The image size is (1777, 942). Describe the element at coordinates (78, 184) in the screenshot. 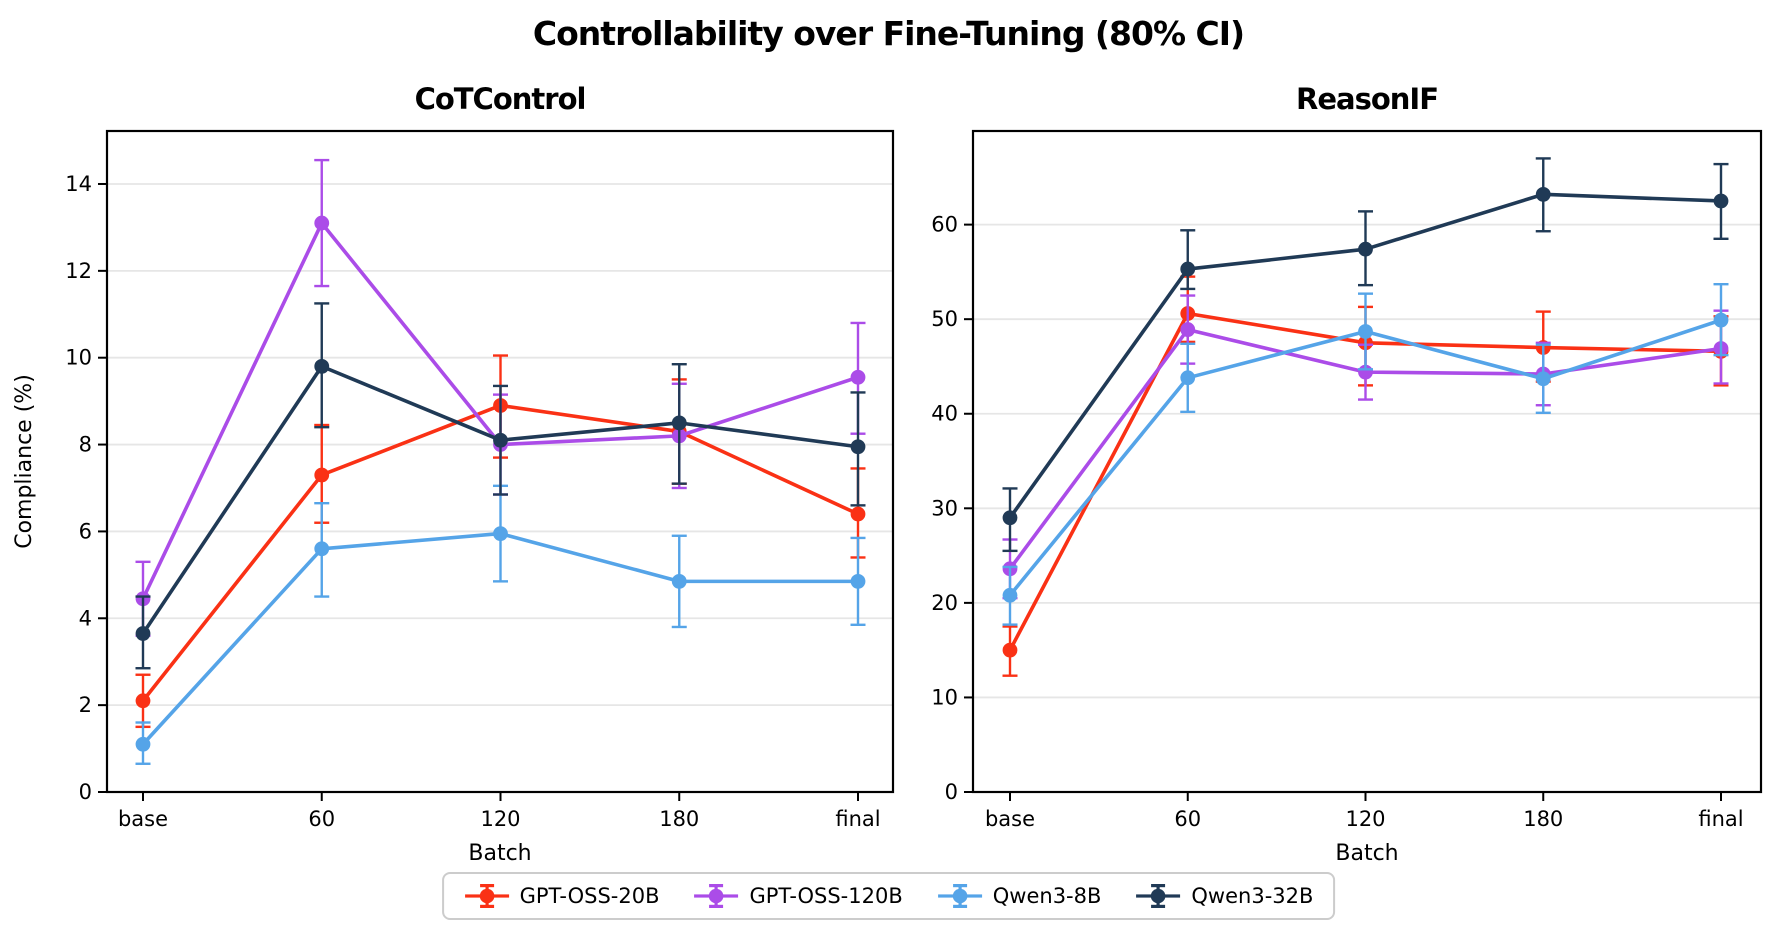

I see `y-tick-label: 14` at that location.